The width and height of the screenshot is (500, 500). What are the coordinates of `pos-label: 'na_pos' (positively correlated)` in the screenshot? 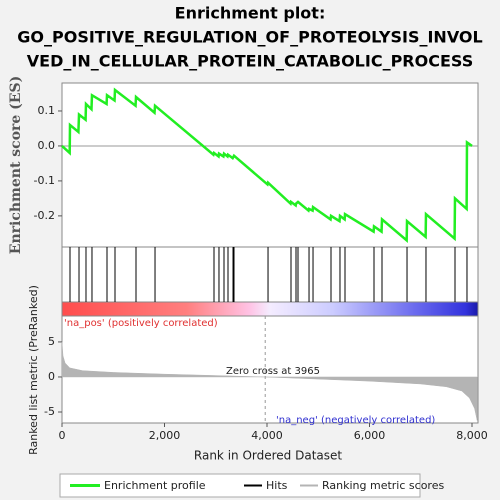 It's located at (141, 323).